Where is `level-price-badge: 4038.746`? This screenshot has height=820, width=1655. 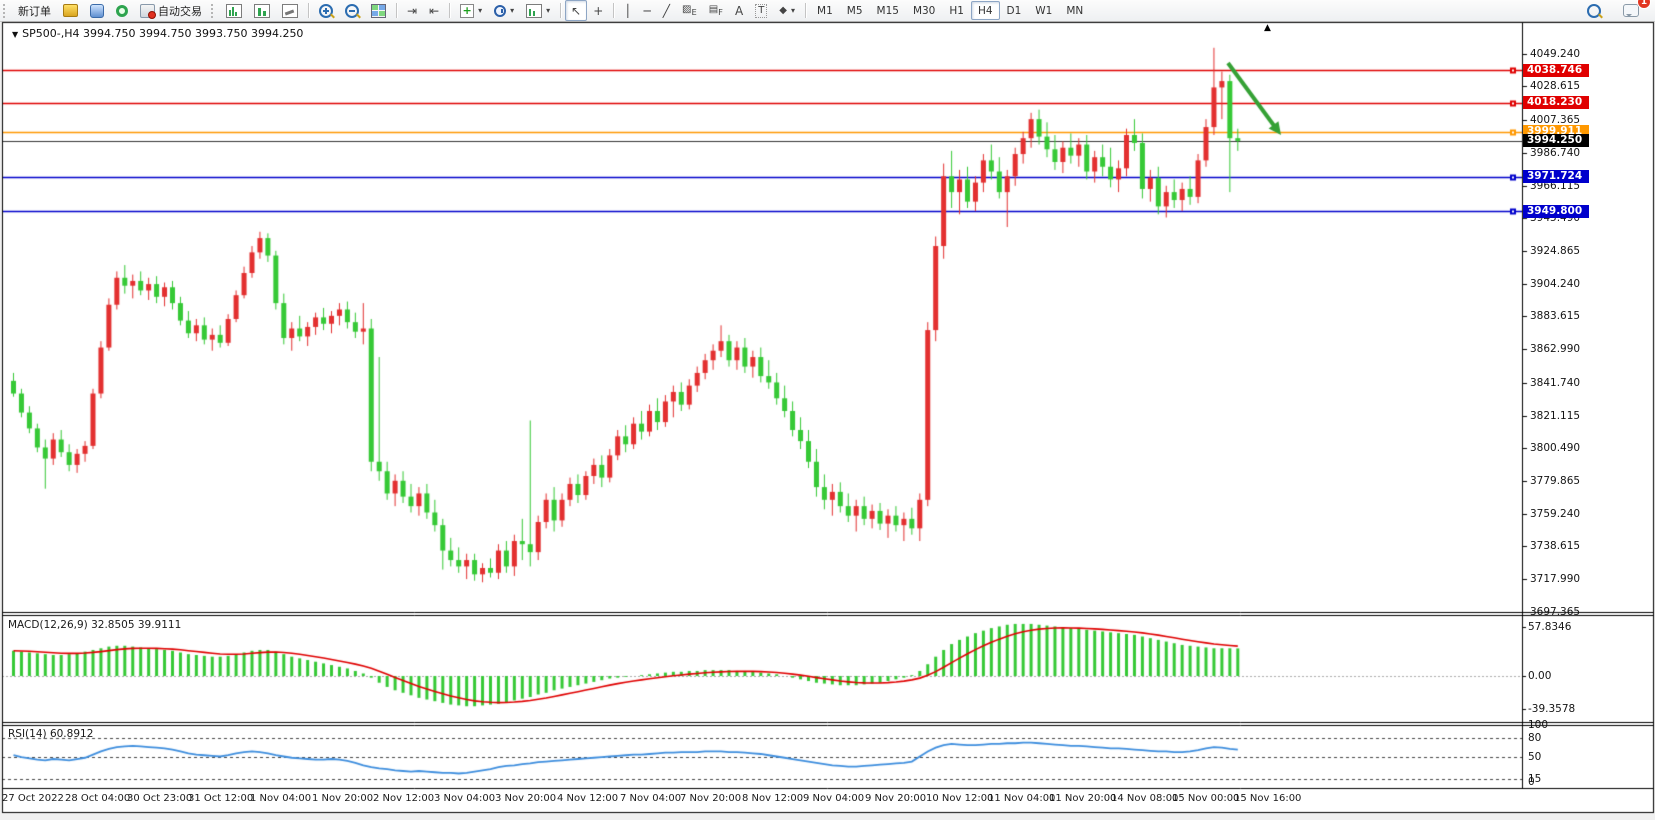
level-price-badge: 4038.746 is located at coordinates (1556, 70).